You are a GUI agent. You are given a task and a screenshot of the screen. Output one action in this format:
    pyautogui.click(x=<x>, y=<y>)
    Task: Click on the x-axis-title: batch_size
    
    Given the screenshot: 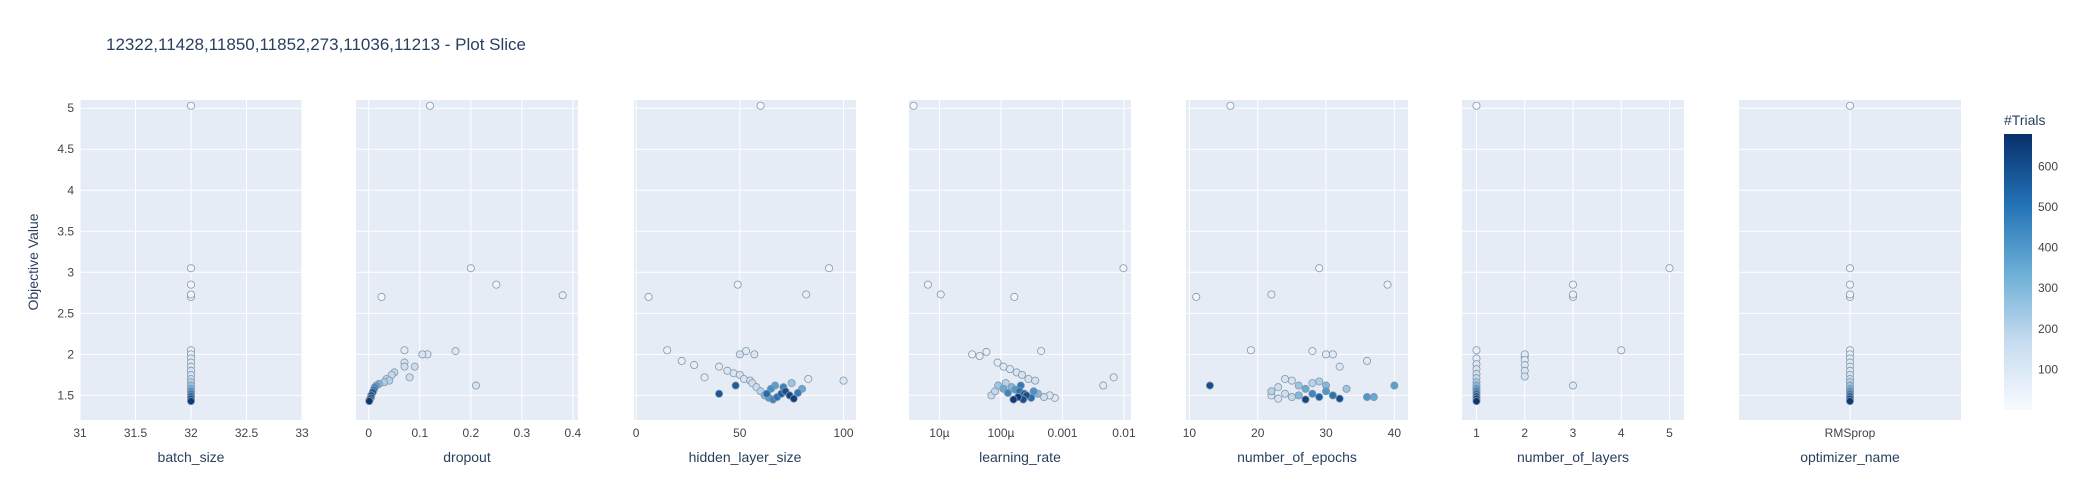 What is the action you would take?
    pyautogui.click(x=191, y=457)
    